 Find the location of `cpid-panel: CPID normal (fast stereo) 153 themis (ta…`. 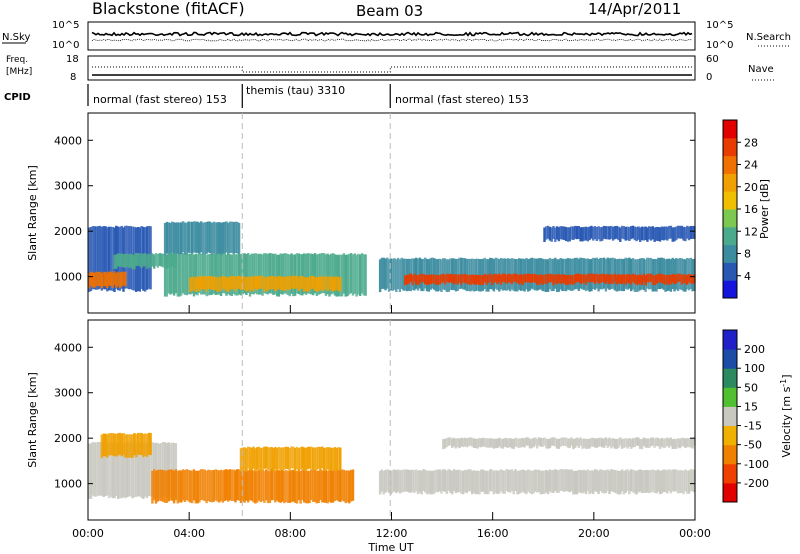

cpid-panel: CPID normal (fast stereo) 153 themis (ta… is located at coordinates (266, 96).